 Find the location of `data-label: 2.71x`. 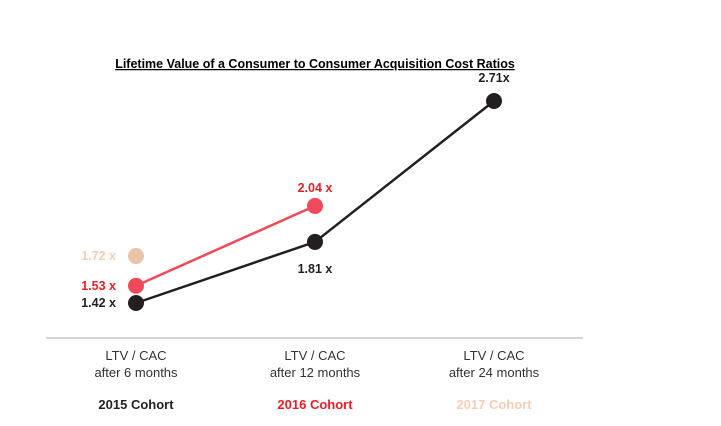

data-label: 2.71x is located at coordinates (493, 78).